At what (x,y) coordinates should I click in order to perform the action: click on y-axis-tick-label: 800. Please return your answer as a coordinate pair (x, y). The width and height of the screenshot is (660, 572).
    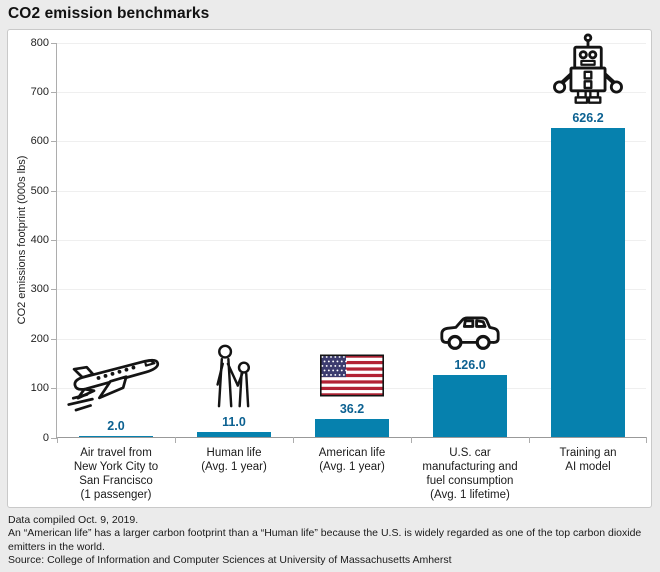
    Looking at the image, I should click on (39, 42).